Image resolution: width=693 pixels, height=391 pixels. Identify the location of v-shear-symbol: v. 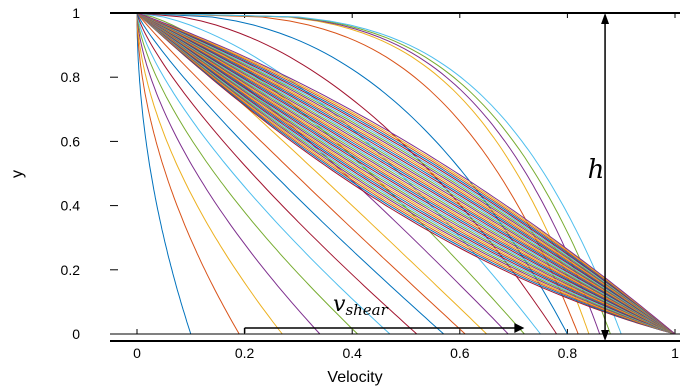
(339, 304).